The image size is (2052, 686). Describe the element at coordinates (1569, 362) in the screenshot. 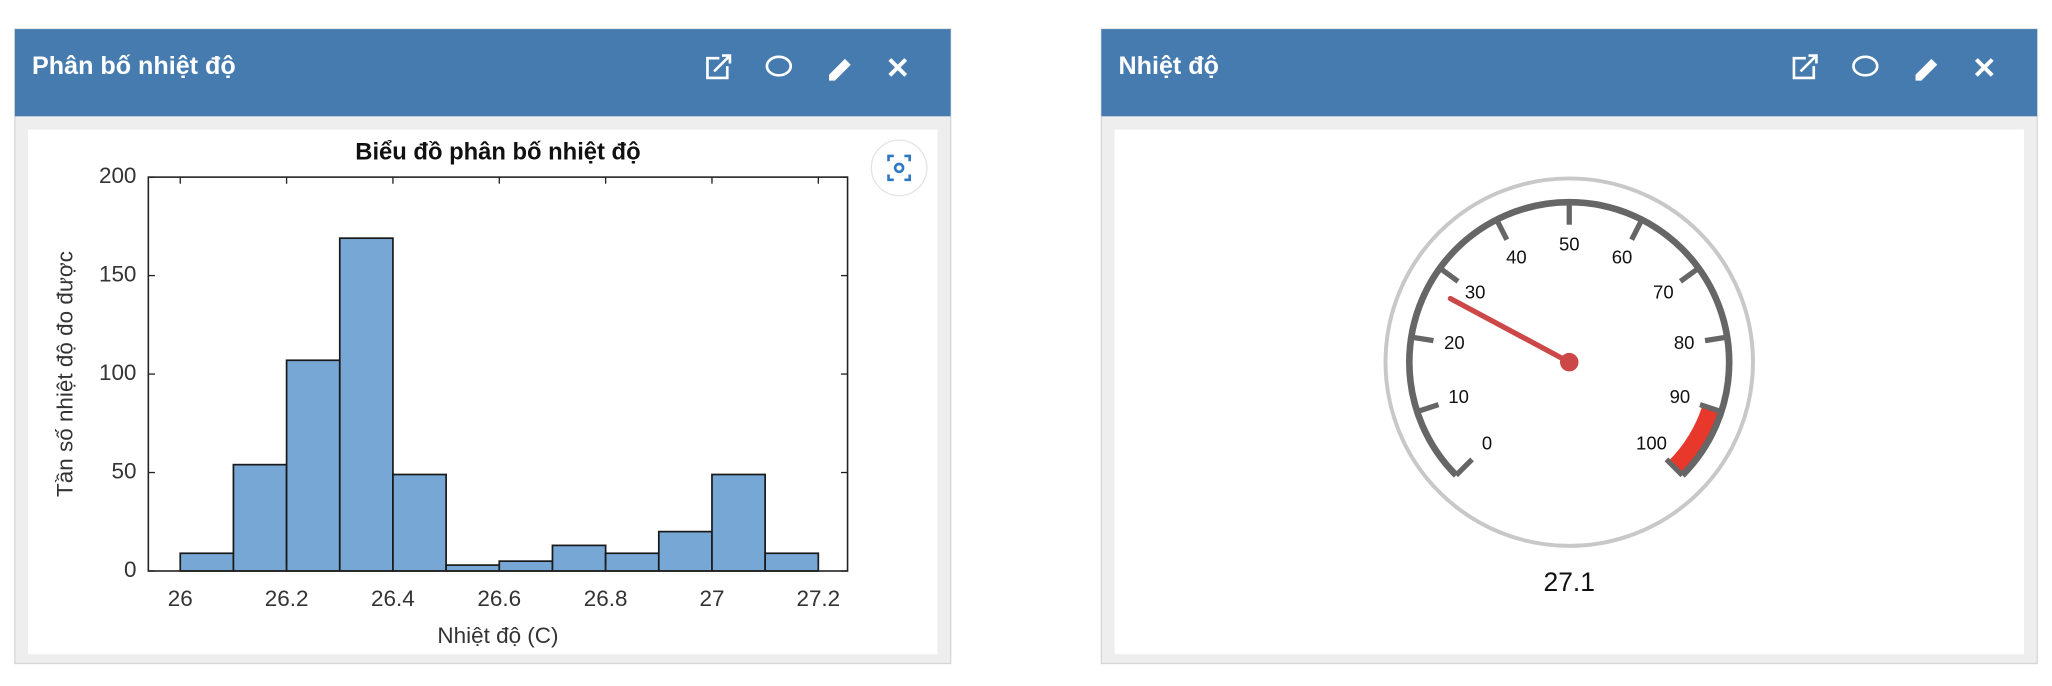

I see `gauge-hub` at that location.